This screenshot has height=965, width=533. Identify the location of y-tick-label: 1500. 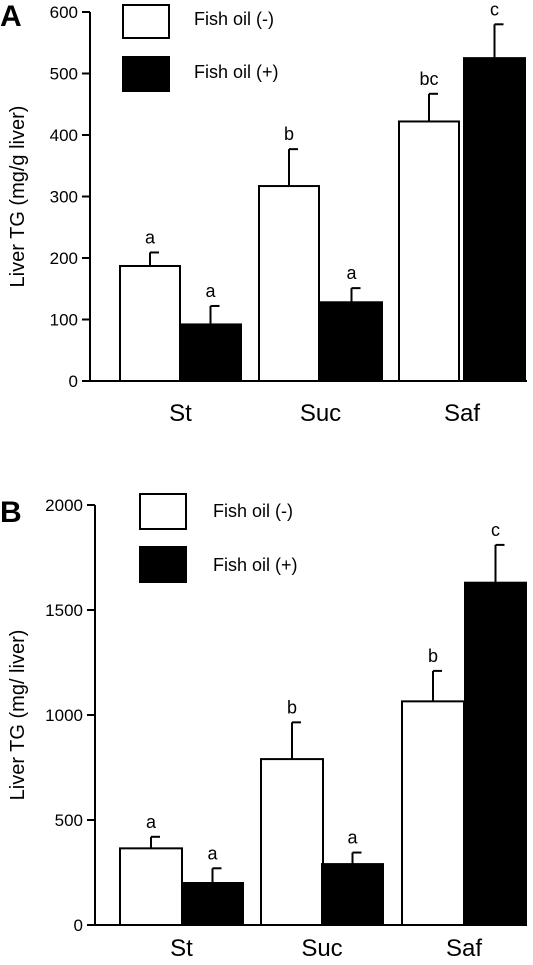
(64, 610).